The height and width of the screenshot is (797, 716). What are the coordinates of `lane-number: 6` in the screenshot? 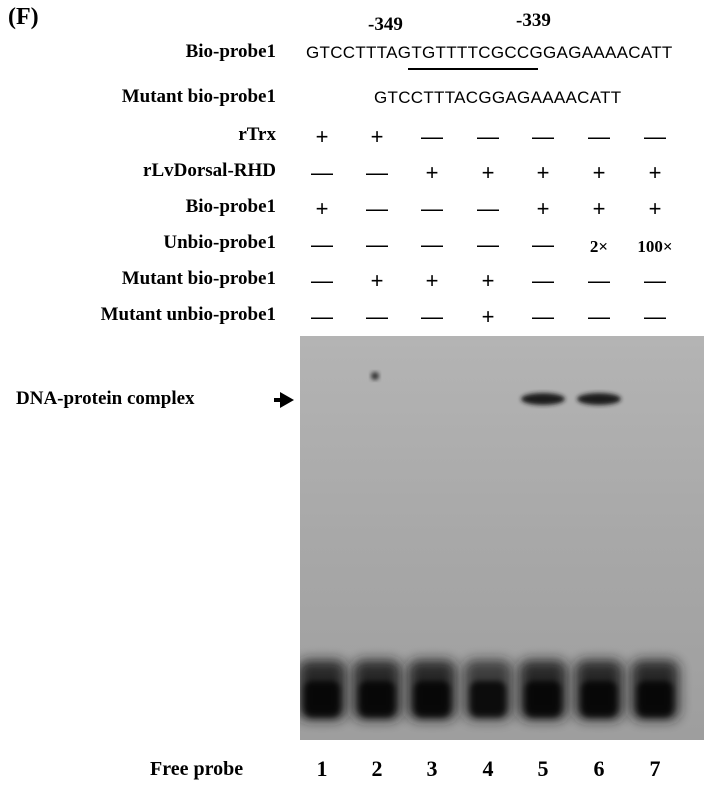 It's located at (599, 768).